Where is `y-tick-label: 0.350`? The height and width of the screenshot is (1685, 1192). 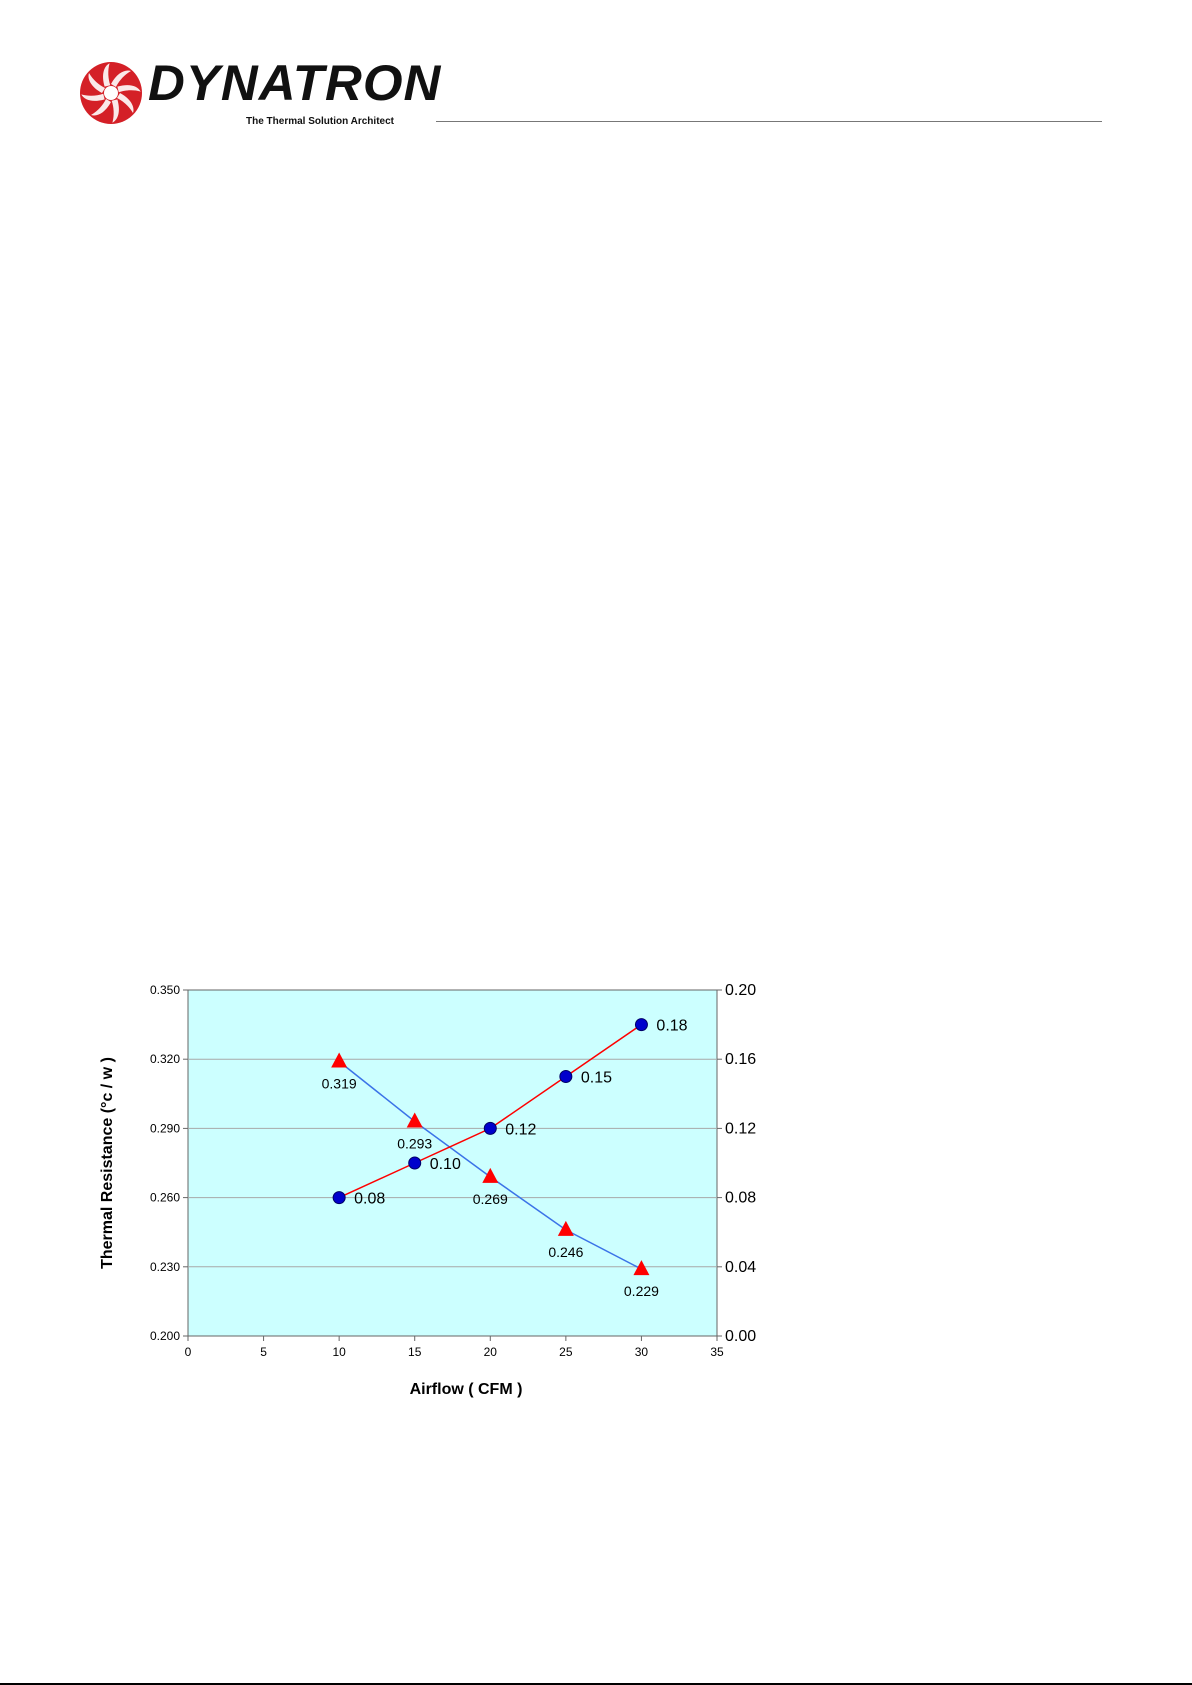
y-tick-label: 0.350 is located at coordinates (165, 990).